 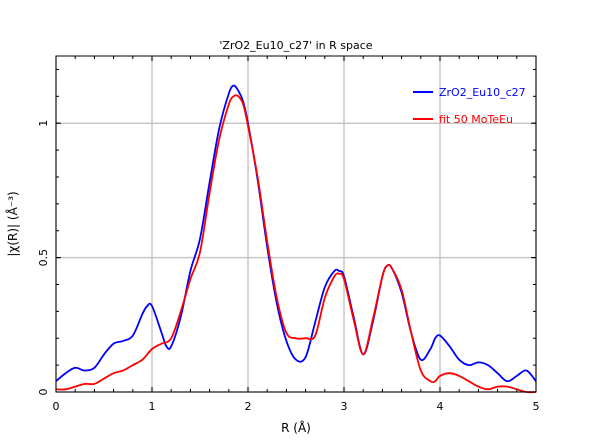 What do you see at coordinates (152, 406) in the screenshot?
I see `x-tick-label: 1` at bounding box center [152, 406].